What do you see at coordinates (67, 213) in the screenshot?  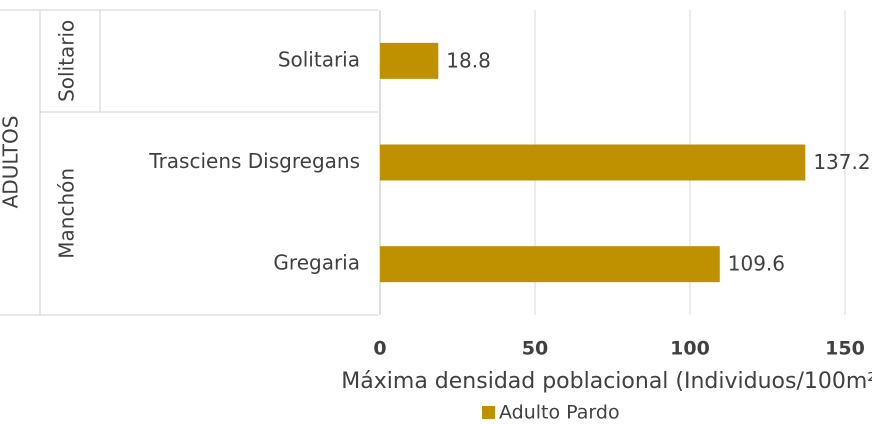 I see `group-label: Manchón` at bounding box center [67, 213].